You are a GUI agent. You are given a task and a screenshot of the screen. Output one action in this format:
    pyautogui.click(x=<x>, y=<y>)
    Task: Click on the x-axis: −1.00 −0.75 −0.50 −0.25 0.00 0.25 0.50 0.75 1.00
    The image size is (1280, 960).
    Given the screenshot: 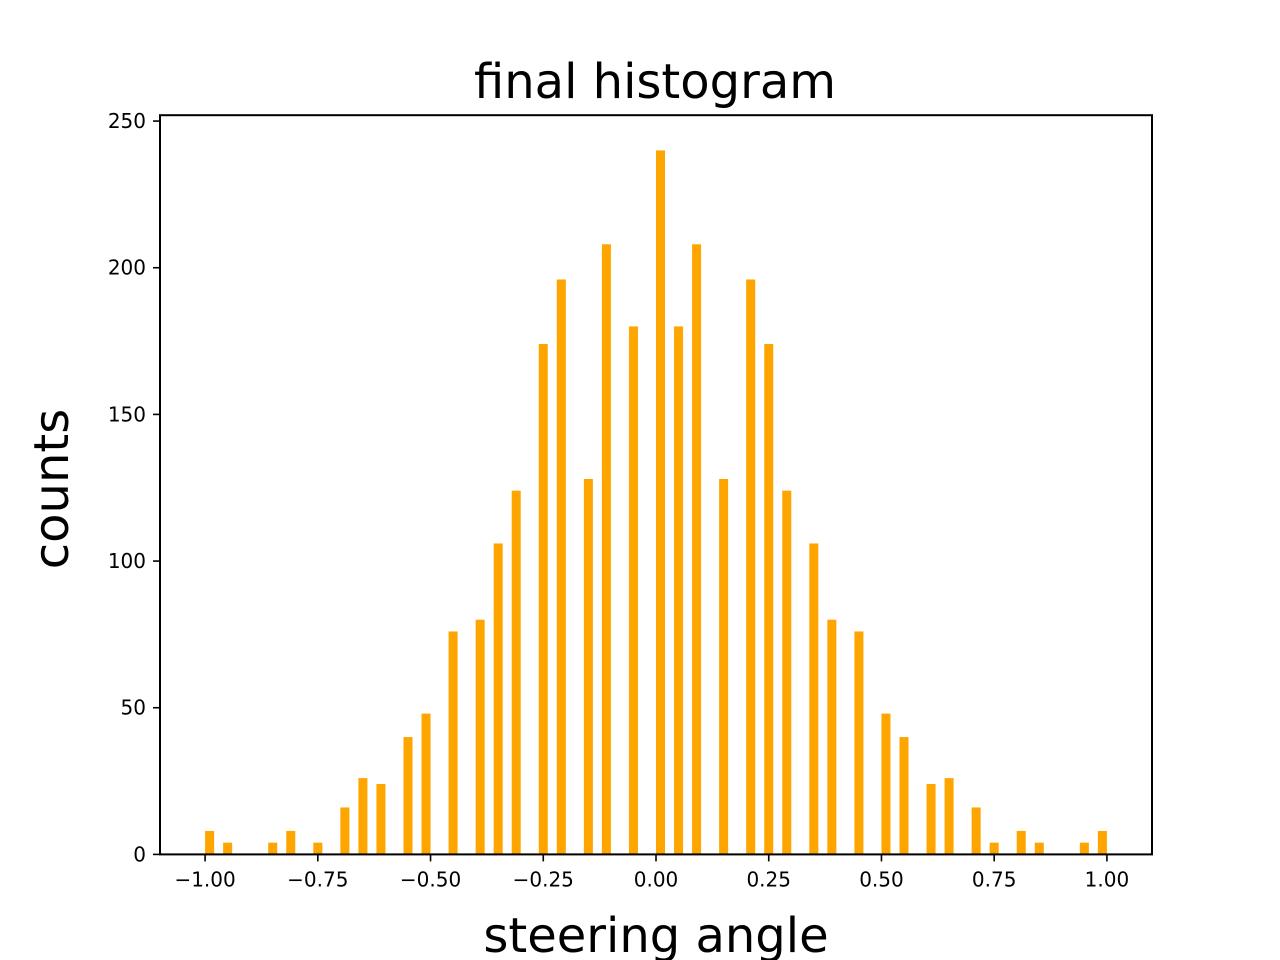 What is the action you would take?
    pyautogui.click(x=651, y=872)
    